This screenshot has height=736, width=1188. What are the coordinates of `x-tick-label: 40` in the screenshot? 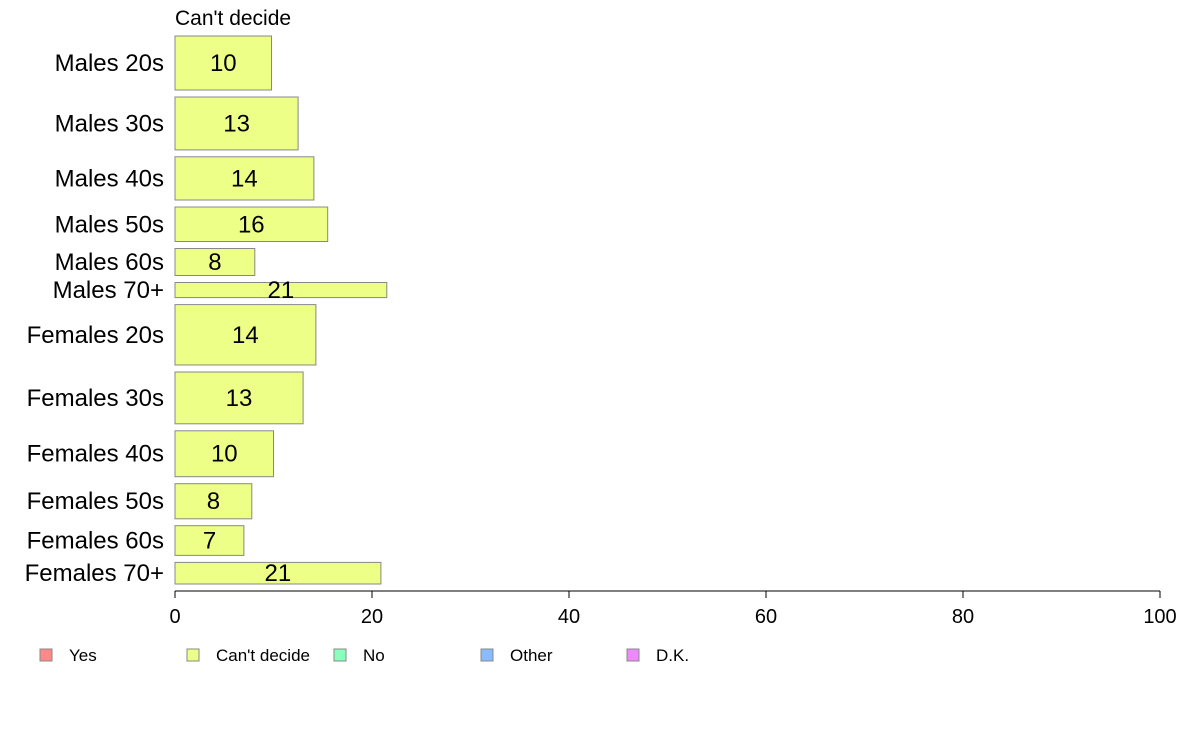 It's located at (569, 617).